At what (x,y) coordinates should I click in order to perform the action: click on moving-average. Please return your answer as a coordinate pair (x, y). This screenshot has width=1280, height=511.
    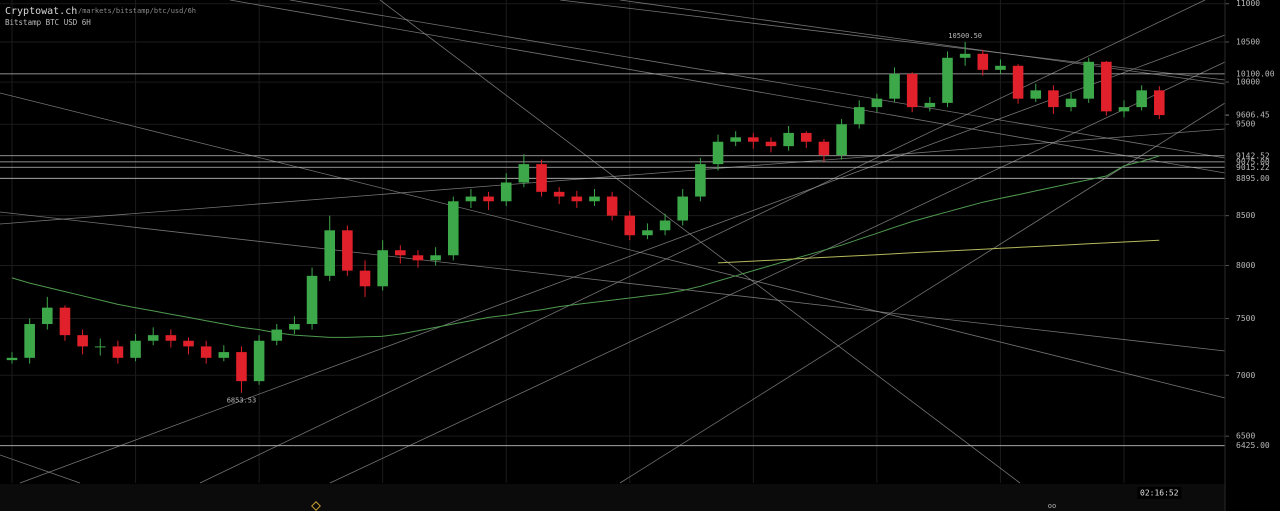
    Looking at the image, I should click on (938, 251).